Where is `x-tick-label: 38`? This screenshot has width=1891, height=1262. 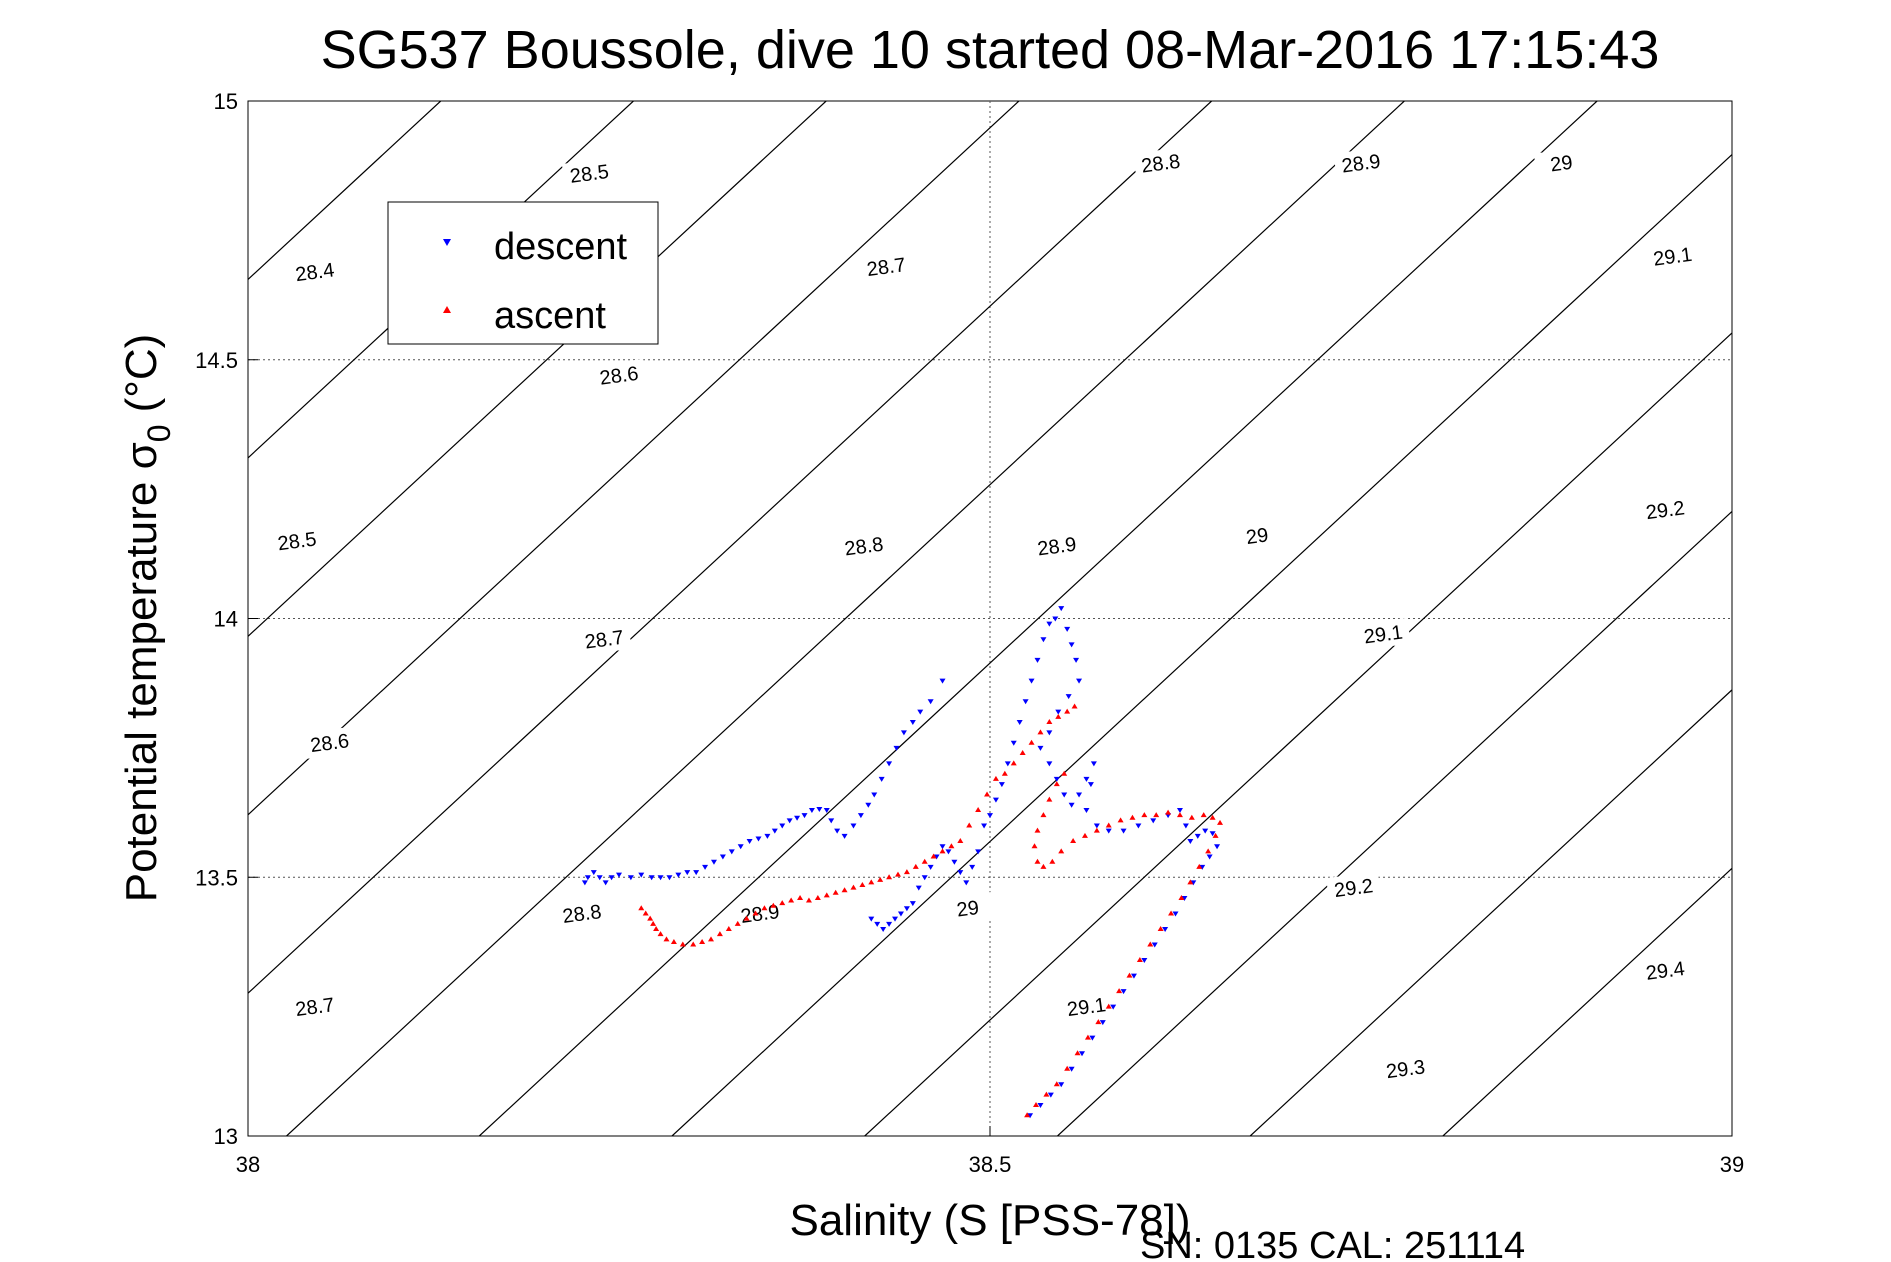
x-tick-label: 38 is located at coordinates (248, 1164).